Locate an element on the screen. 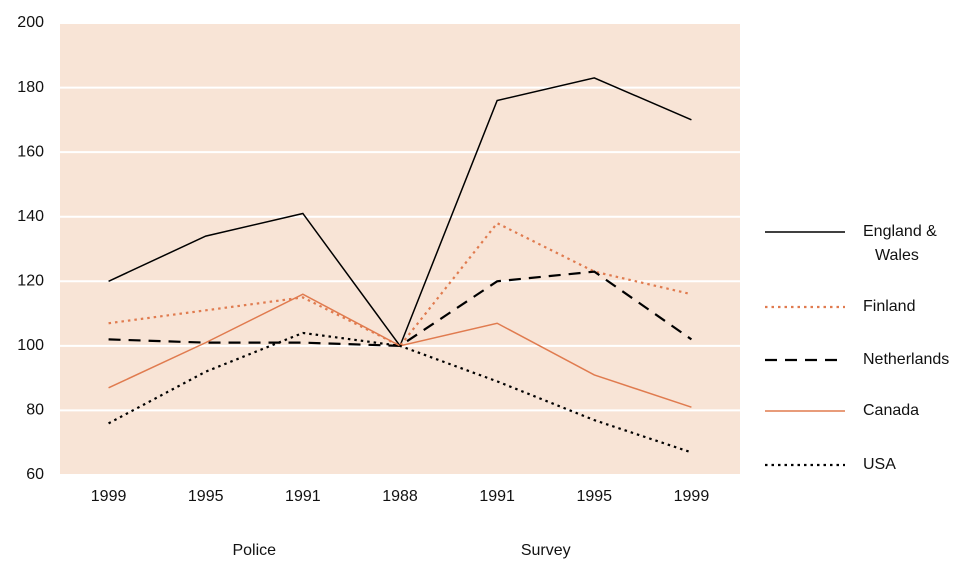 The image size is (975, 561). x-tick-label: 1988 is located at coordinates (400, 496).